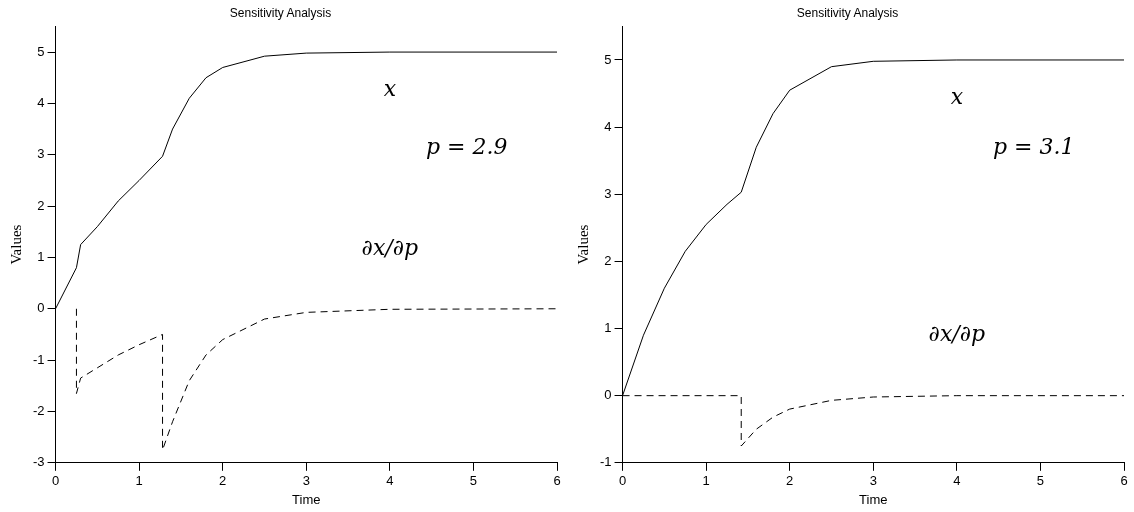 The width and height of the screenshot is (1134, 512). I want to click on line-series, so click(316, 379).